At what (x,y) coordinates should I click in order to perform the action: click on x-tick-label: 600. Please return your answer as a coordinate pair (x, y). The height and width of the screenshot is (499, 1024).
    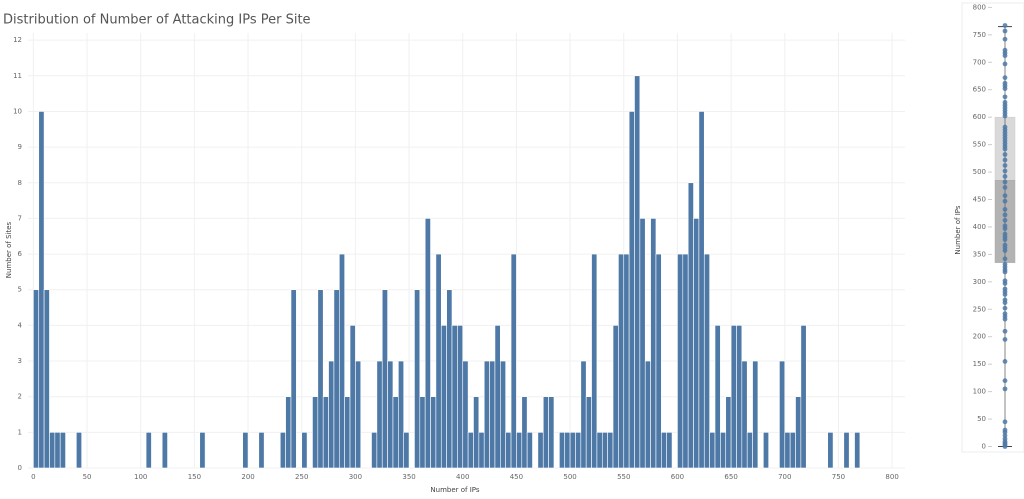
    Looking at the image, I should click on (677, 477).